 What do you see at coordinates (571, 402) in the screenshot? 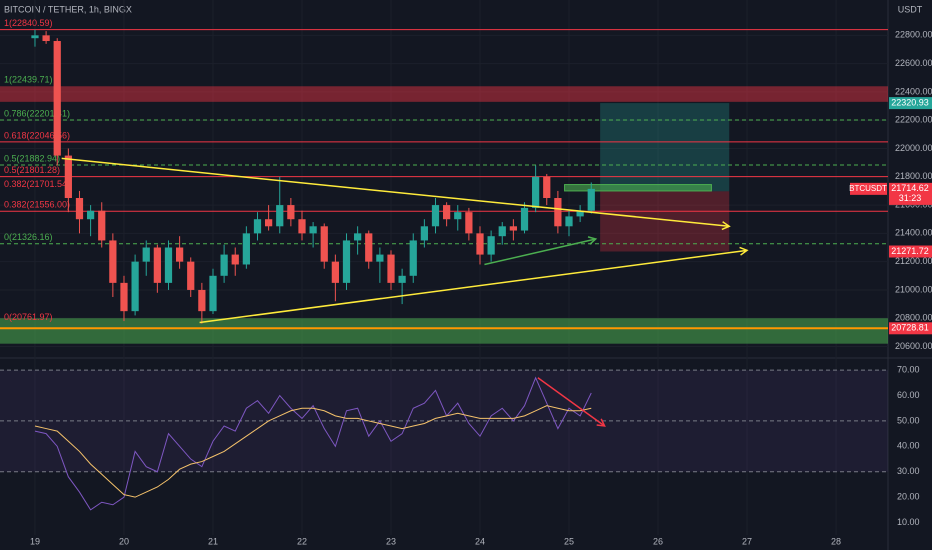
I see `rsi-trend-line` at bounding box center [571, 402].